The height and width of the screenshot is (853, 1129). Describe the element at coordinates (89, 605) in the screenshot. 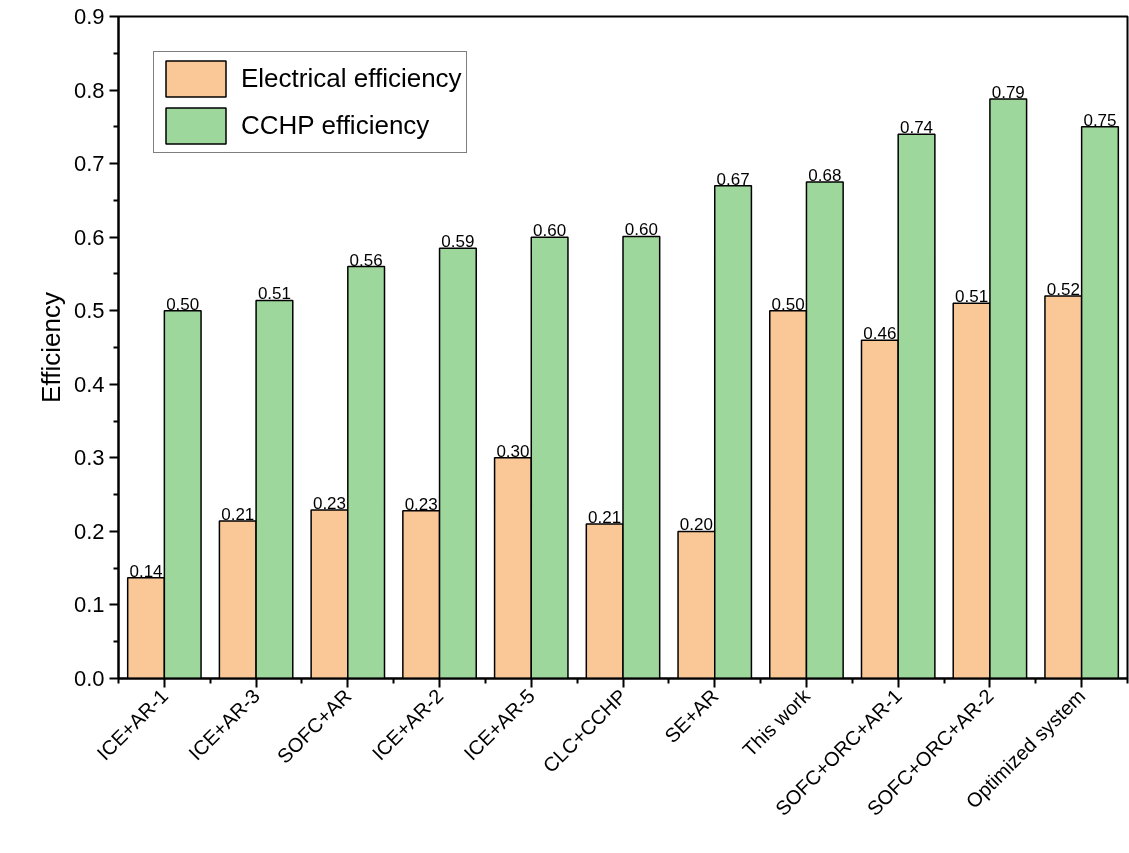

I see `y-tick-label: 0.1` at that location.